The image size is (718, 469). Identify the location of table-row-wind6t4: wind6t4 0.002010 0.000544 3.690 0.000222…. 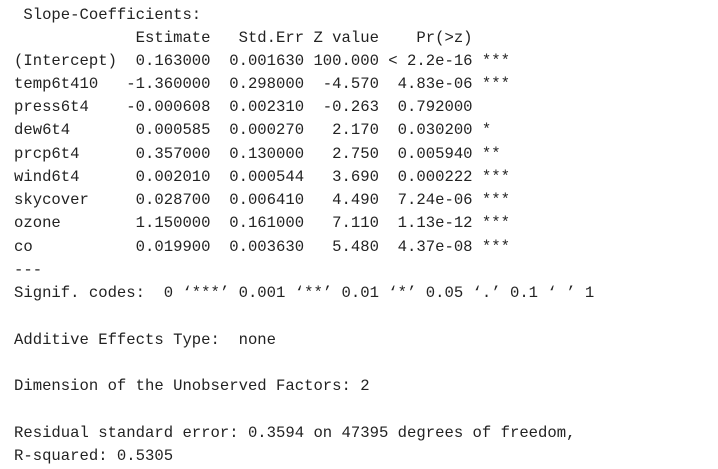
(262, 177).